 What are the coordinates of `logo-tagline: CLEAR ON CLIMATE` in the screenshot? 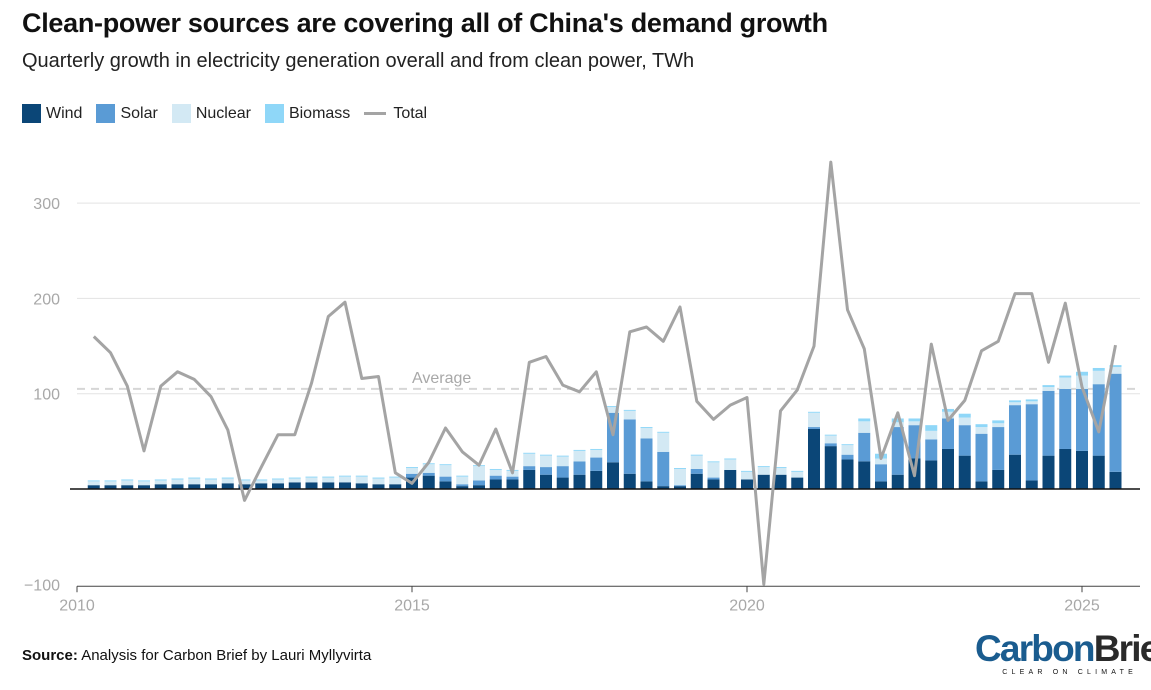 It's located at (1069, 672).